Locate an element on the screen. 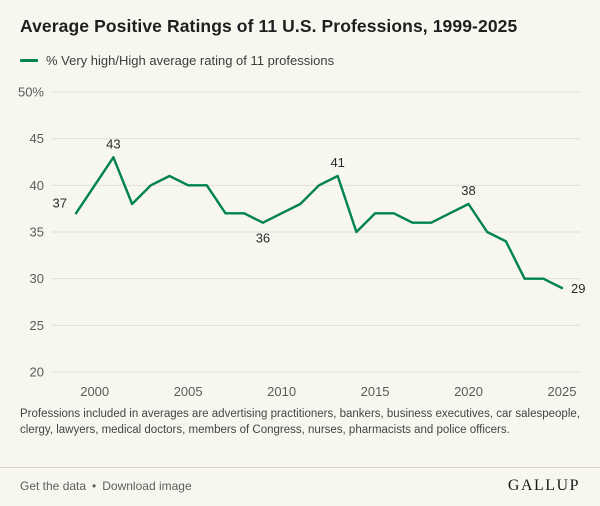 This screenshot has height=506, width=600. footer-links: Get the data • Download image is located at coordinates (106, 486).